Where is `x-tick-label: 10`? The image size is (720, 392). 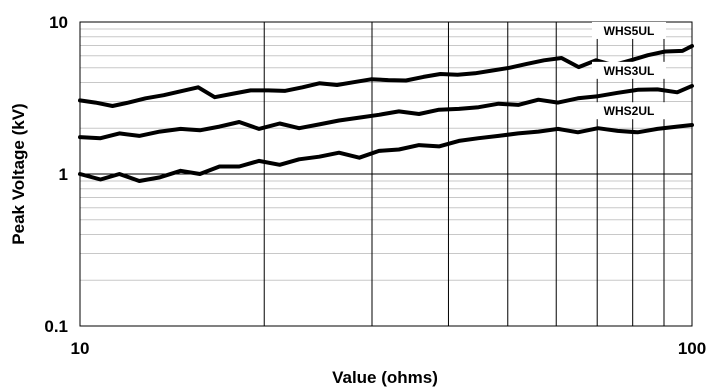
x-tick-label: 10 is located at coordinates (80, 348).